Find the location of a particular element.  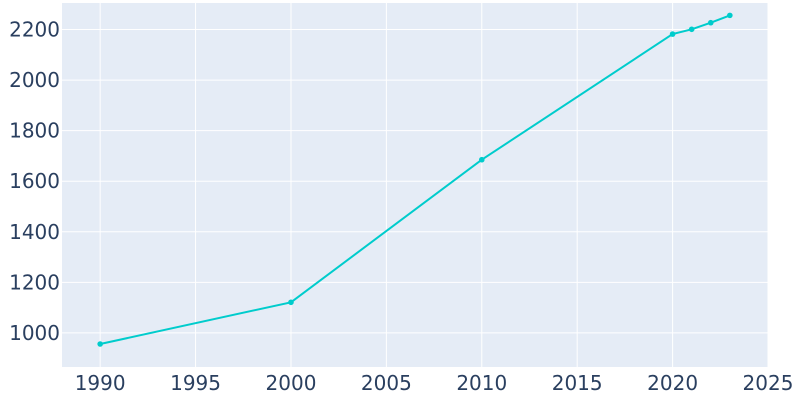

y-tick-label: 1200 is located at coordinates (34, 282).